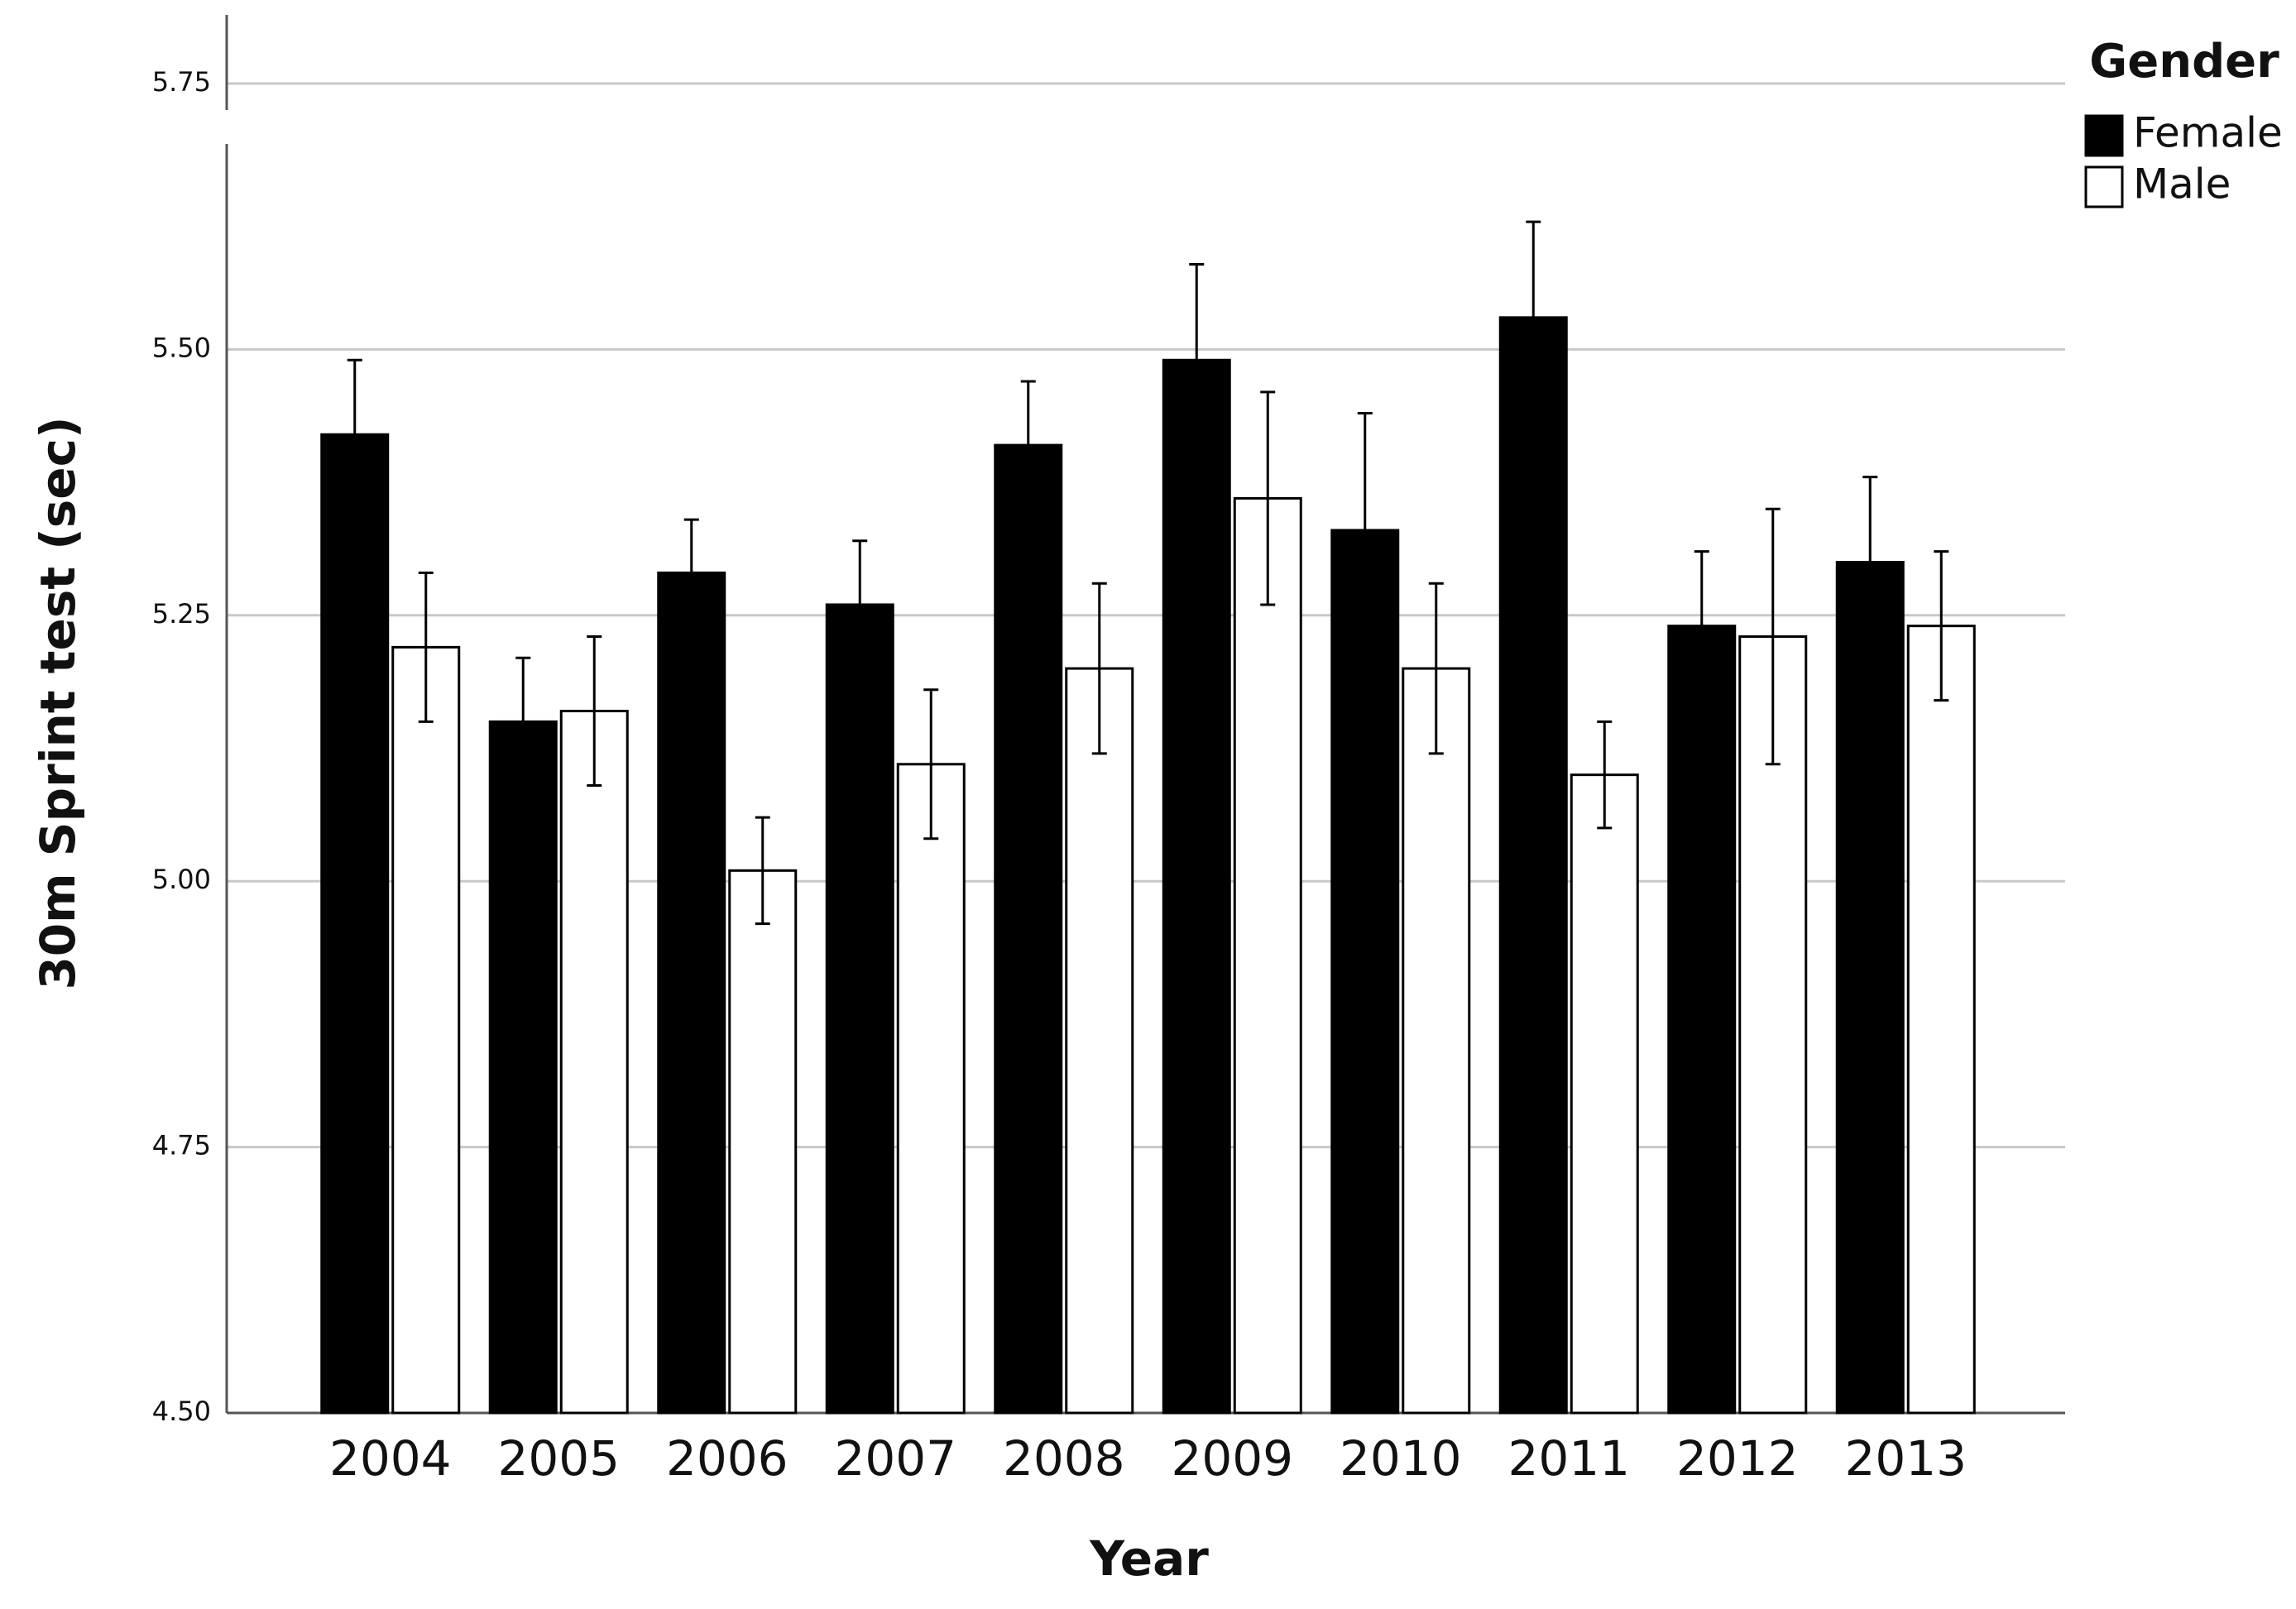 The width and height of the screenshot is (2296, 1609). Describe the element at coordinates (727, 1458) in the screenshot. I see `x-tick-label: 2006` at that location.